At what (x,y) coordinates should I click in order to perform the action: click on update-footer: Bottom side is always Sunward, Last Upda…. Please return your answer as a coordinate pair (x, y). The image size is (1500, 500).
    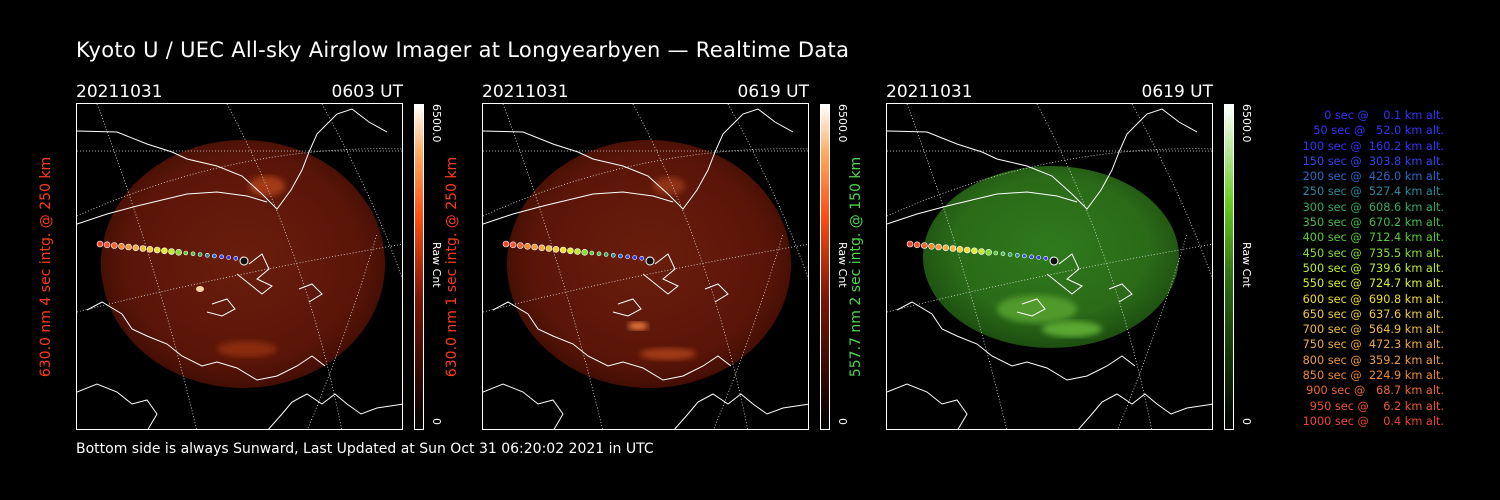
    Looking at the image, I should click on (365, 449).